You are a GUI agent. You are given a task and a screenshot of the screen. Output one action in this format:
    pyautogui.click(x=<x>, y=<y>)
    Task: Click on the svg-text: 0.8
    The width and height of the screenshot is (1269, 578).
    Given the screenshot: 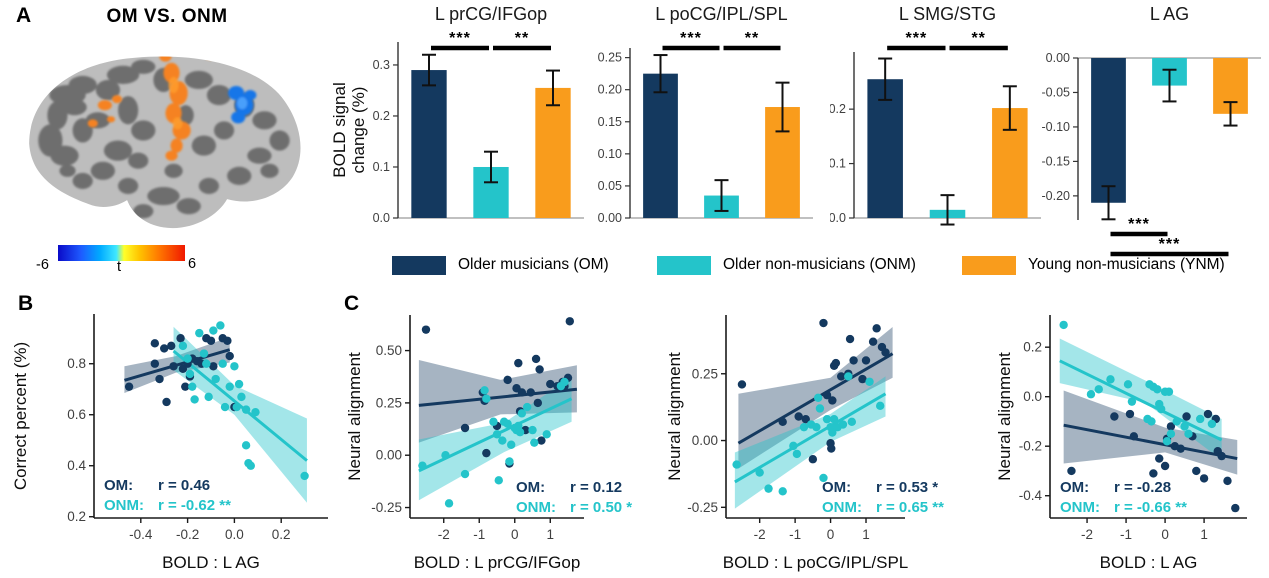 What is the action you would take?
    pyautogui.click(x=76, y=363)
    